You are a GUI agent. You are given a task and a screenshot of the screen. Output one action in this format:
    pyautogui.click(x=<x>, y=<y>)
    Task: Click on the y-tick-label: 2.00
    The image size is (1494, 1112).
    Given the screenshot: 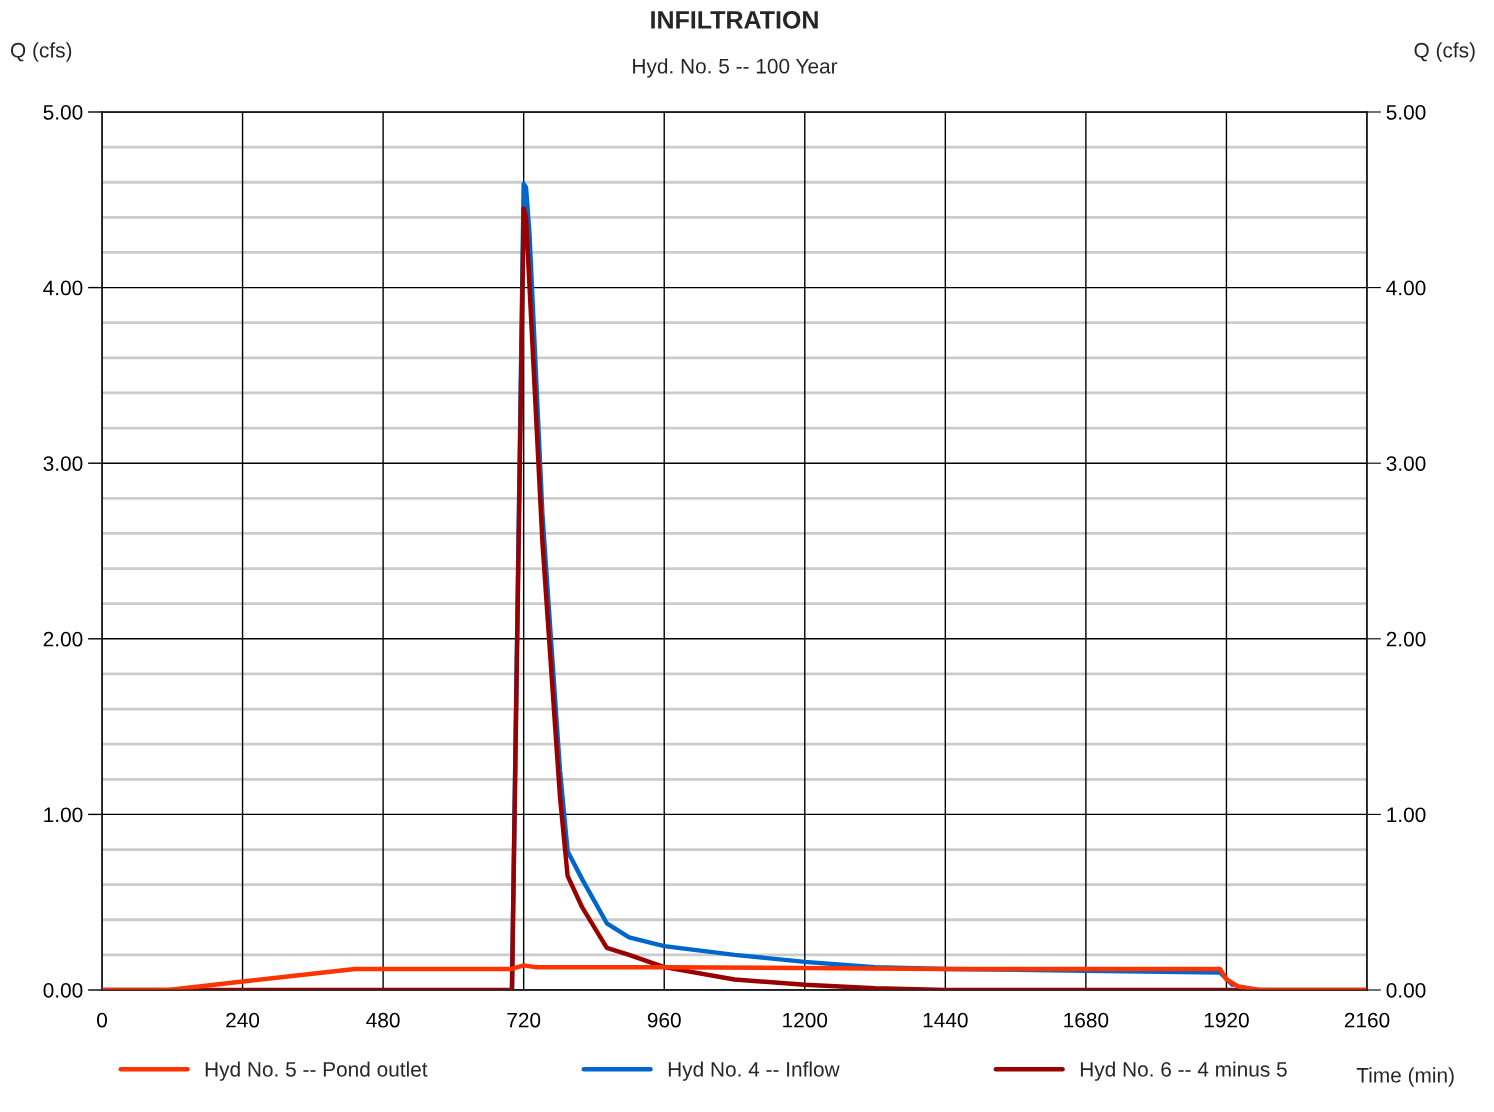 What is the action you would take?
    pyautogui.click(x=63, y=639)
    